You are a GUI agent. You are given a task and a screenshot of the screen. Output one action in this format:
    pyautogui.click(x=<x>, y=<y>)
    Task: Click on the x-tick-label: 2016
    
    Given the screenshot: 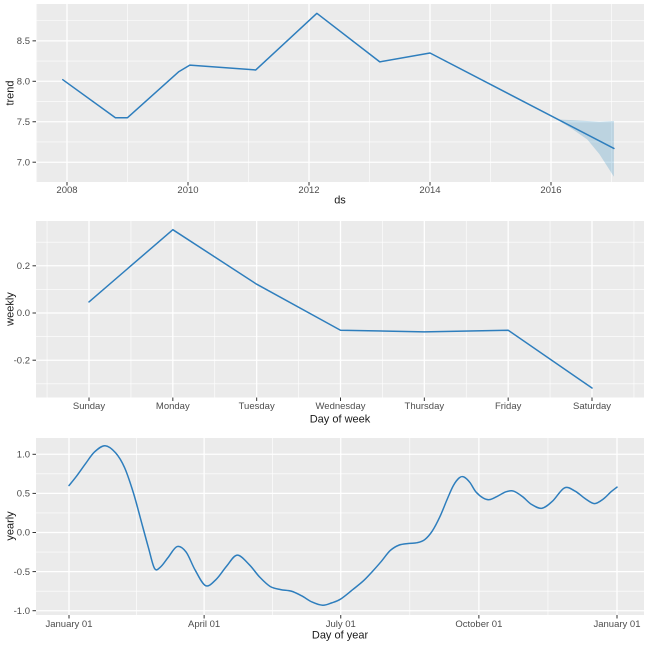 What is the action you would take?
    pyautogui.click(x=550, y=190)
    